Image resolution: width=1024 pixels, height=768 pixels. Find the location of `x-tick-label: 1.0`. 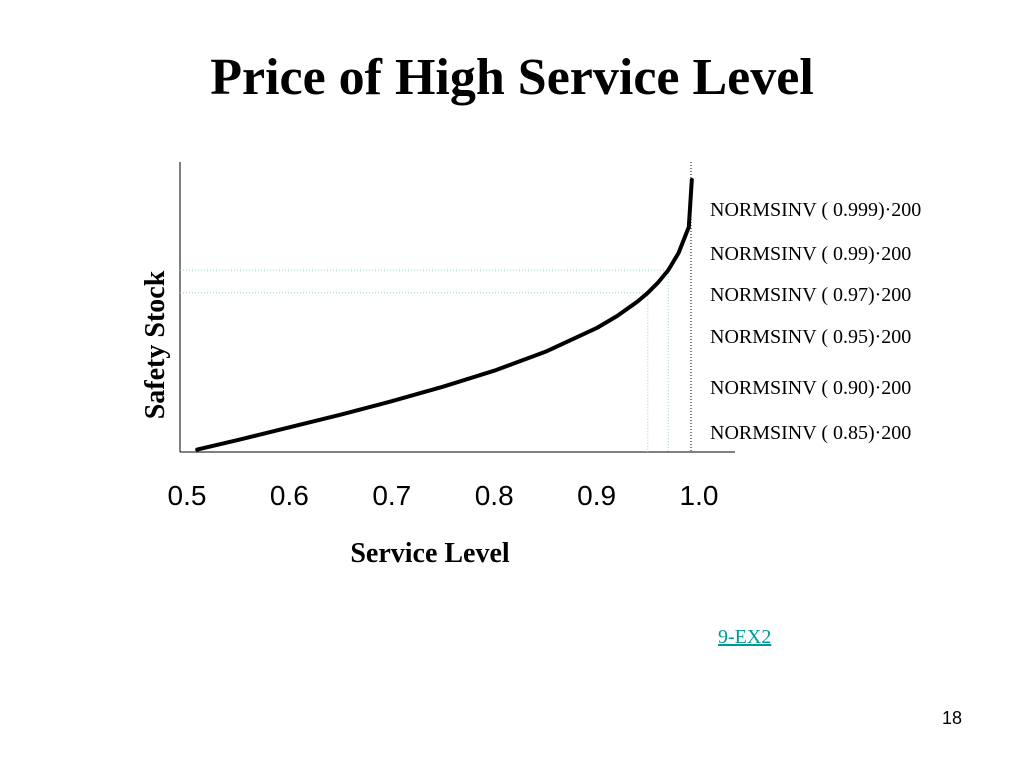

x-tick-label: 1.0 is located at coordinates (699, 495).